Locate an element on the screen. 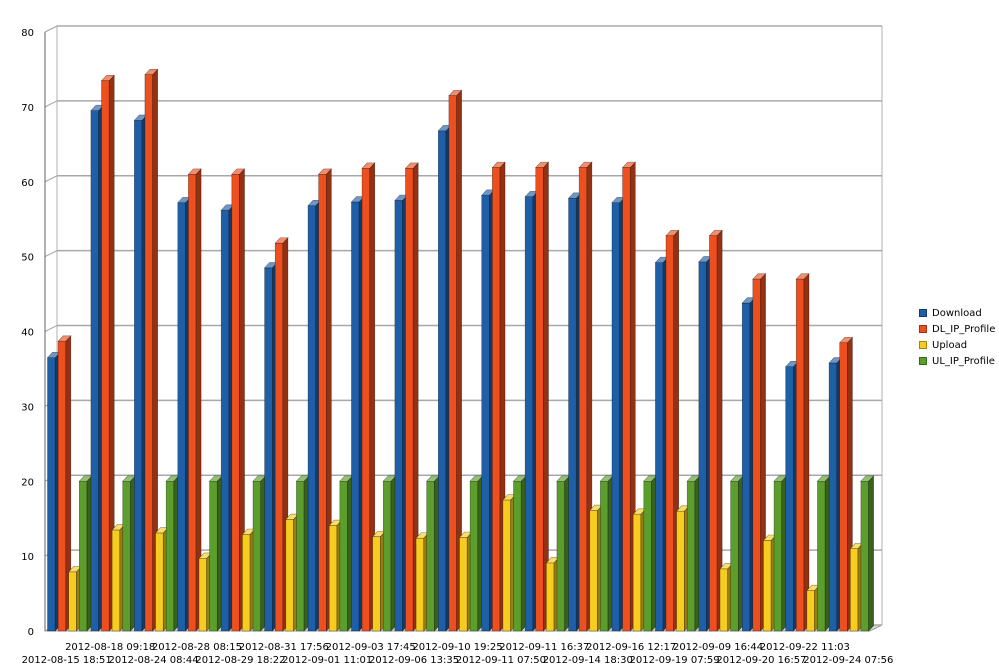  y-axis: 0 10 20 30 40 50 60 70 80 is located at coordinates (33, 333).